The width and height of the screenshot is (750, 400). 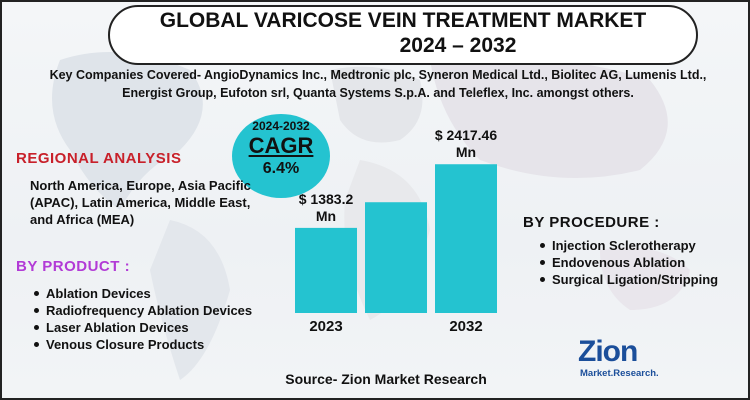 What do you see at coordinates (281, 145) in the screenshot?
I see `cagr-label: CAGR` at bounding box center [281, 145].